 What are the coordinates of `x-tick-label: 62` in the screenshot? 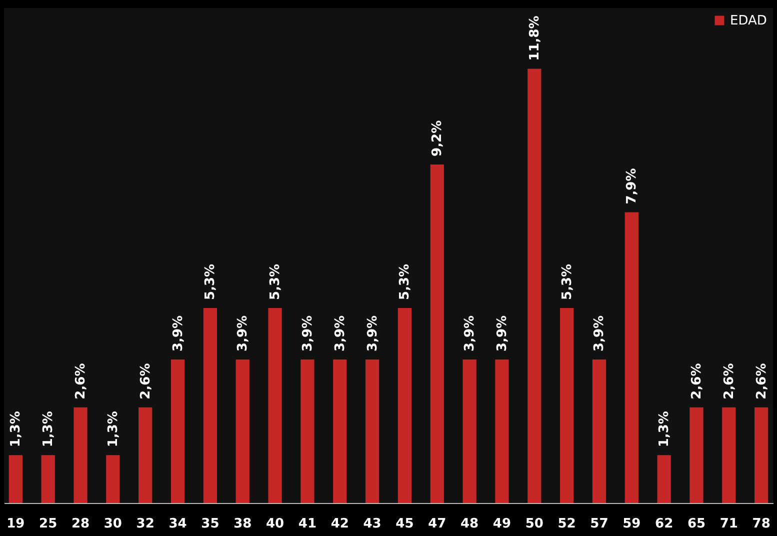 It's located at (664, 524).